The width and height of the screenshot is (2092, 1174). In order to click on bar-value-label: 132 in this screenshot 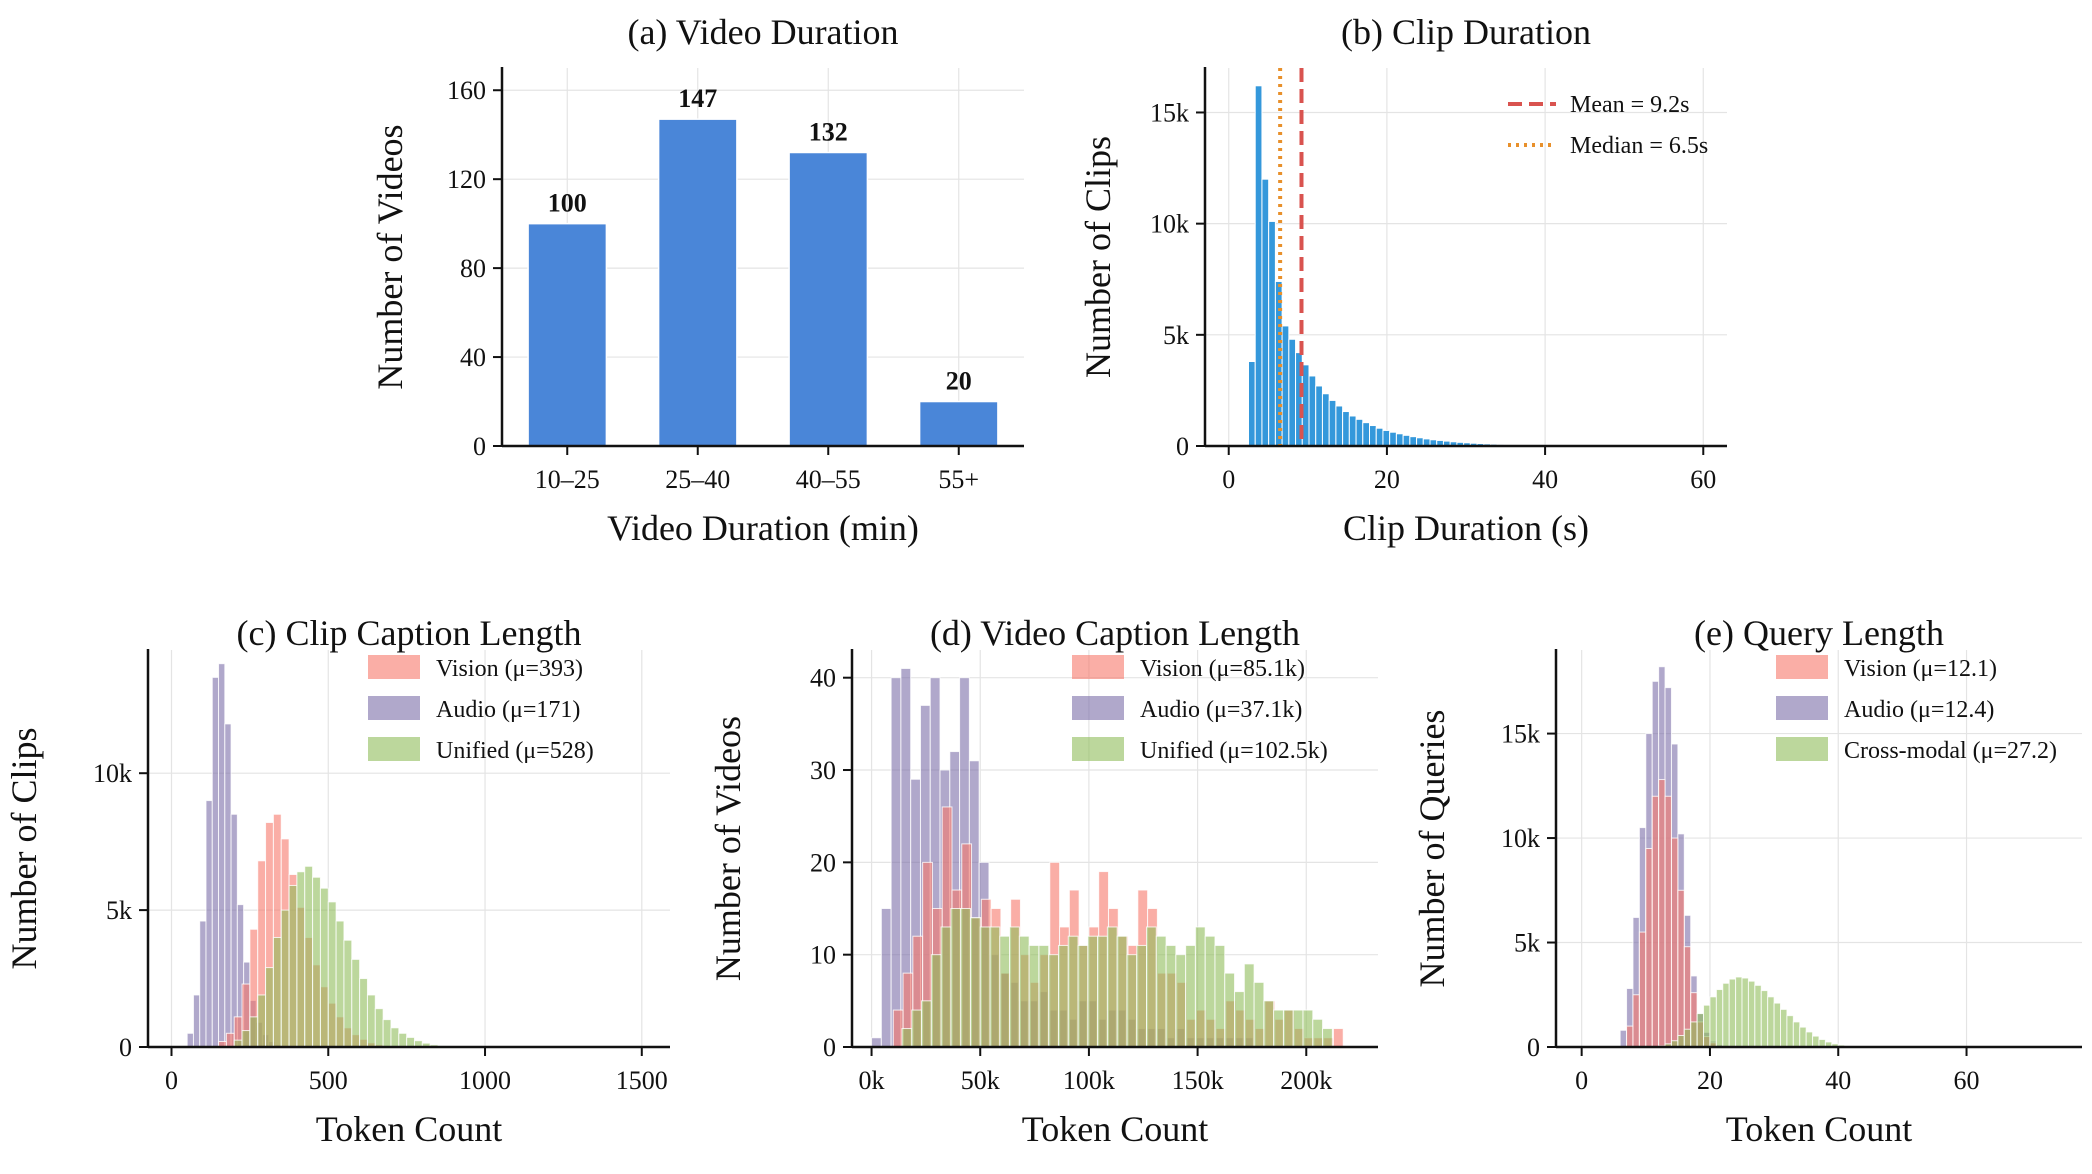, I will do `click(828, 131)`.